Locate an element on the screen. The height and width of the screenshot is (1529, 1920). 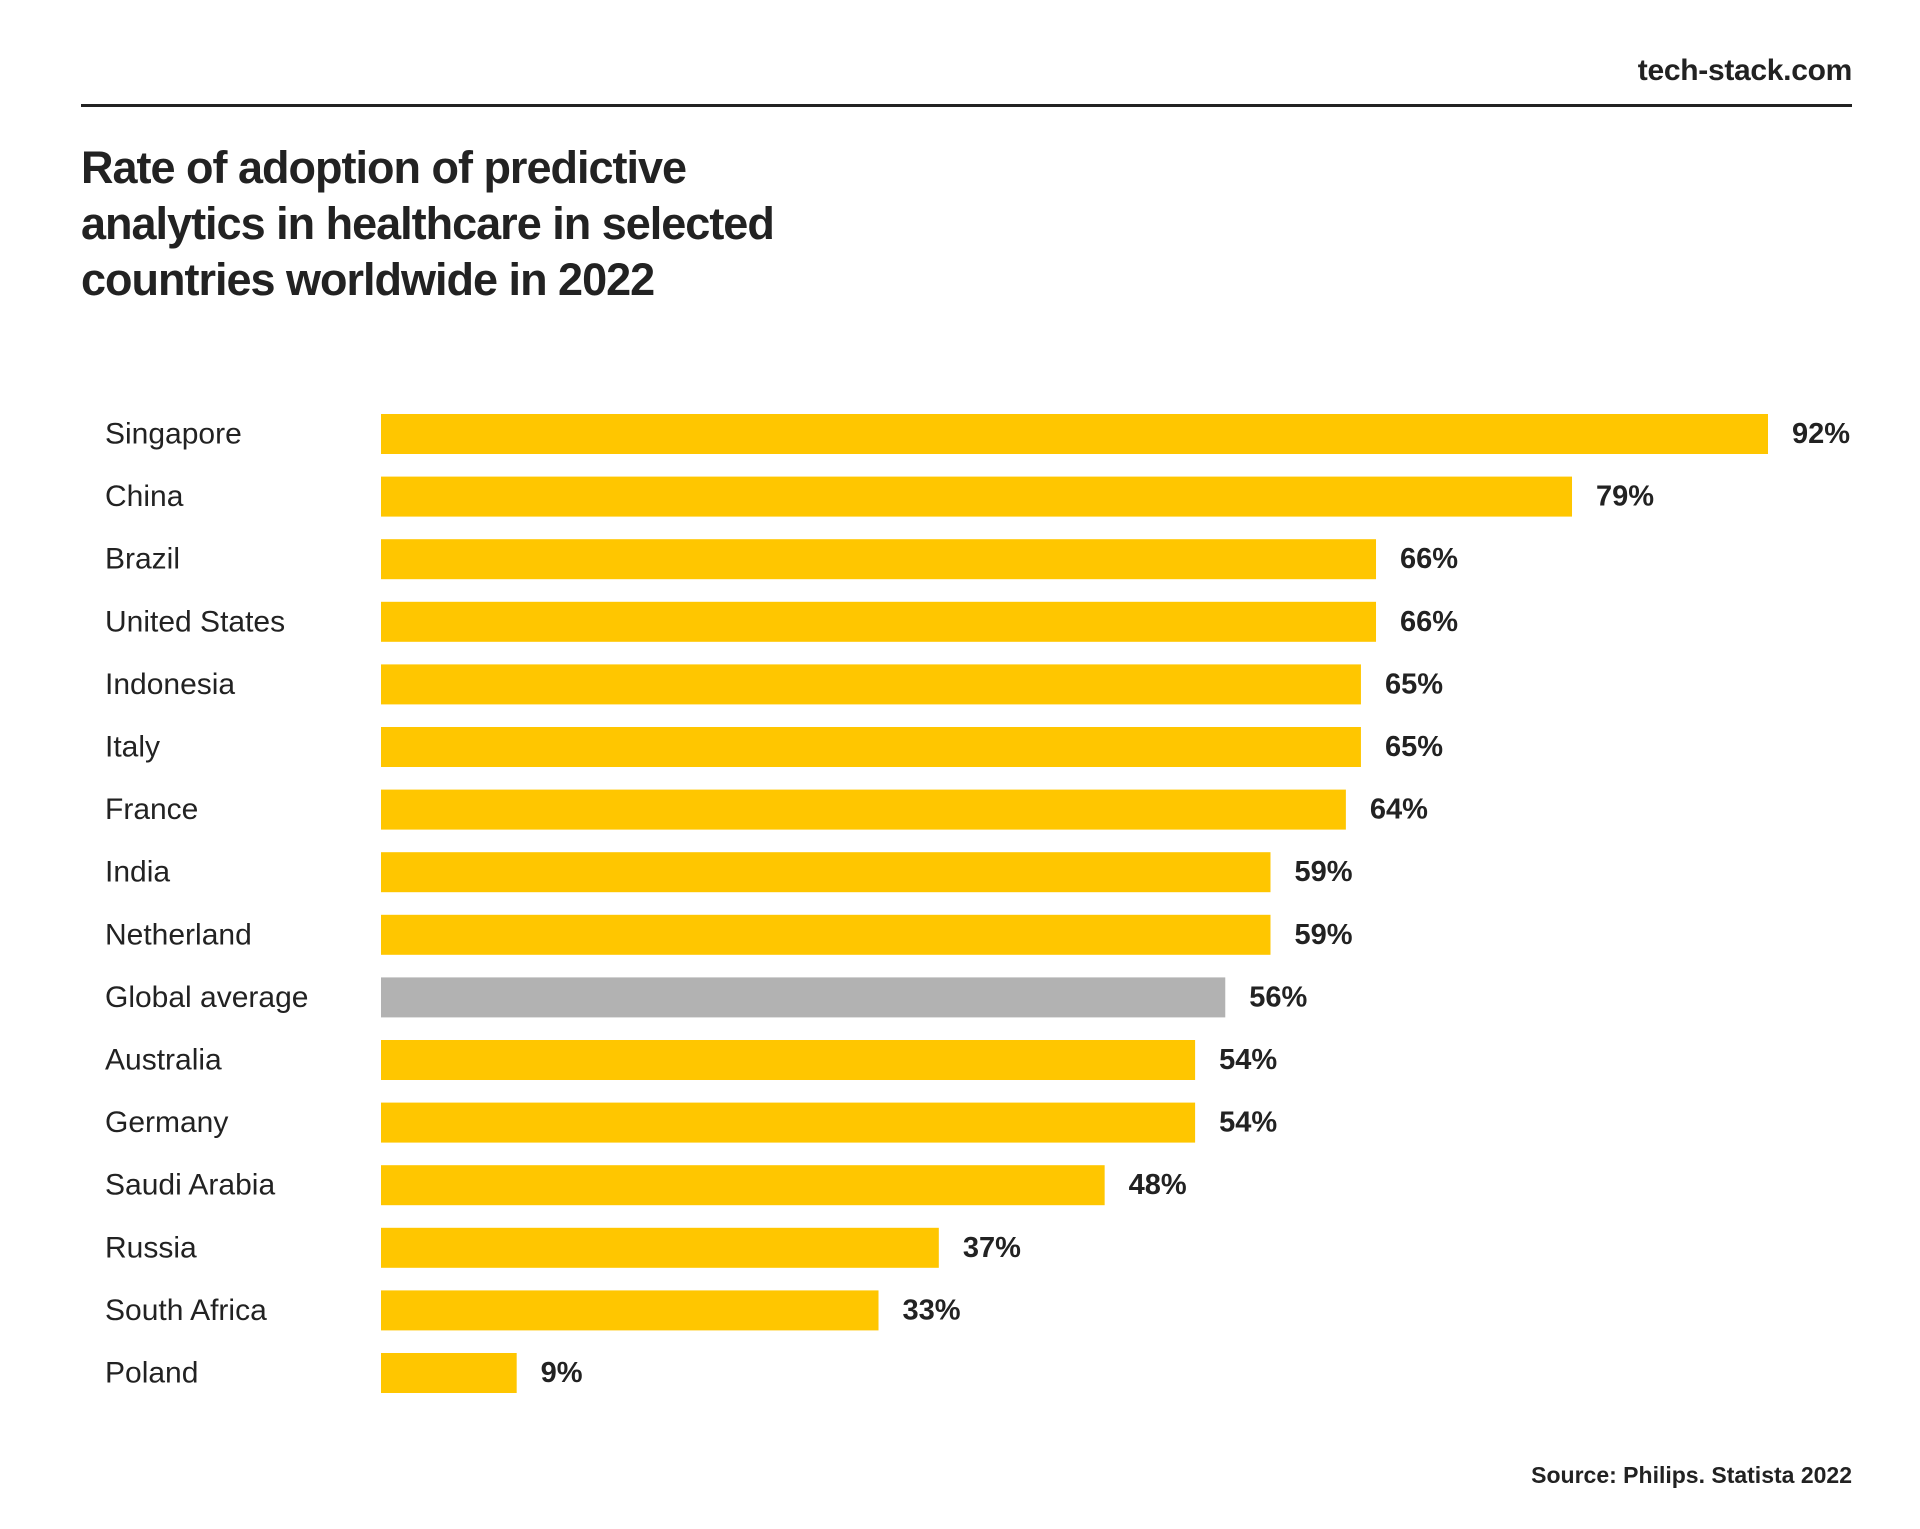
value-label-australia: 54% is located at coordinates (1248, 1060).